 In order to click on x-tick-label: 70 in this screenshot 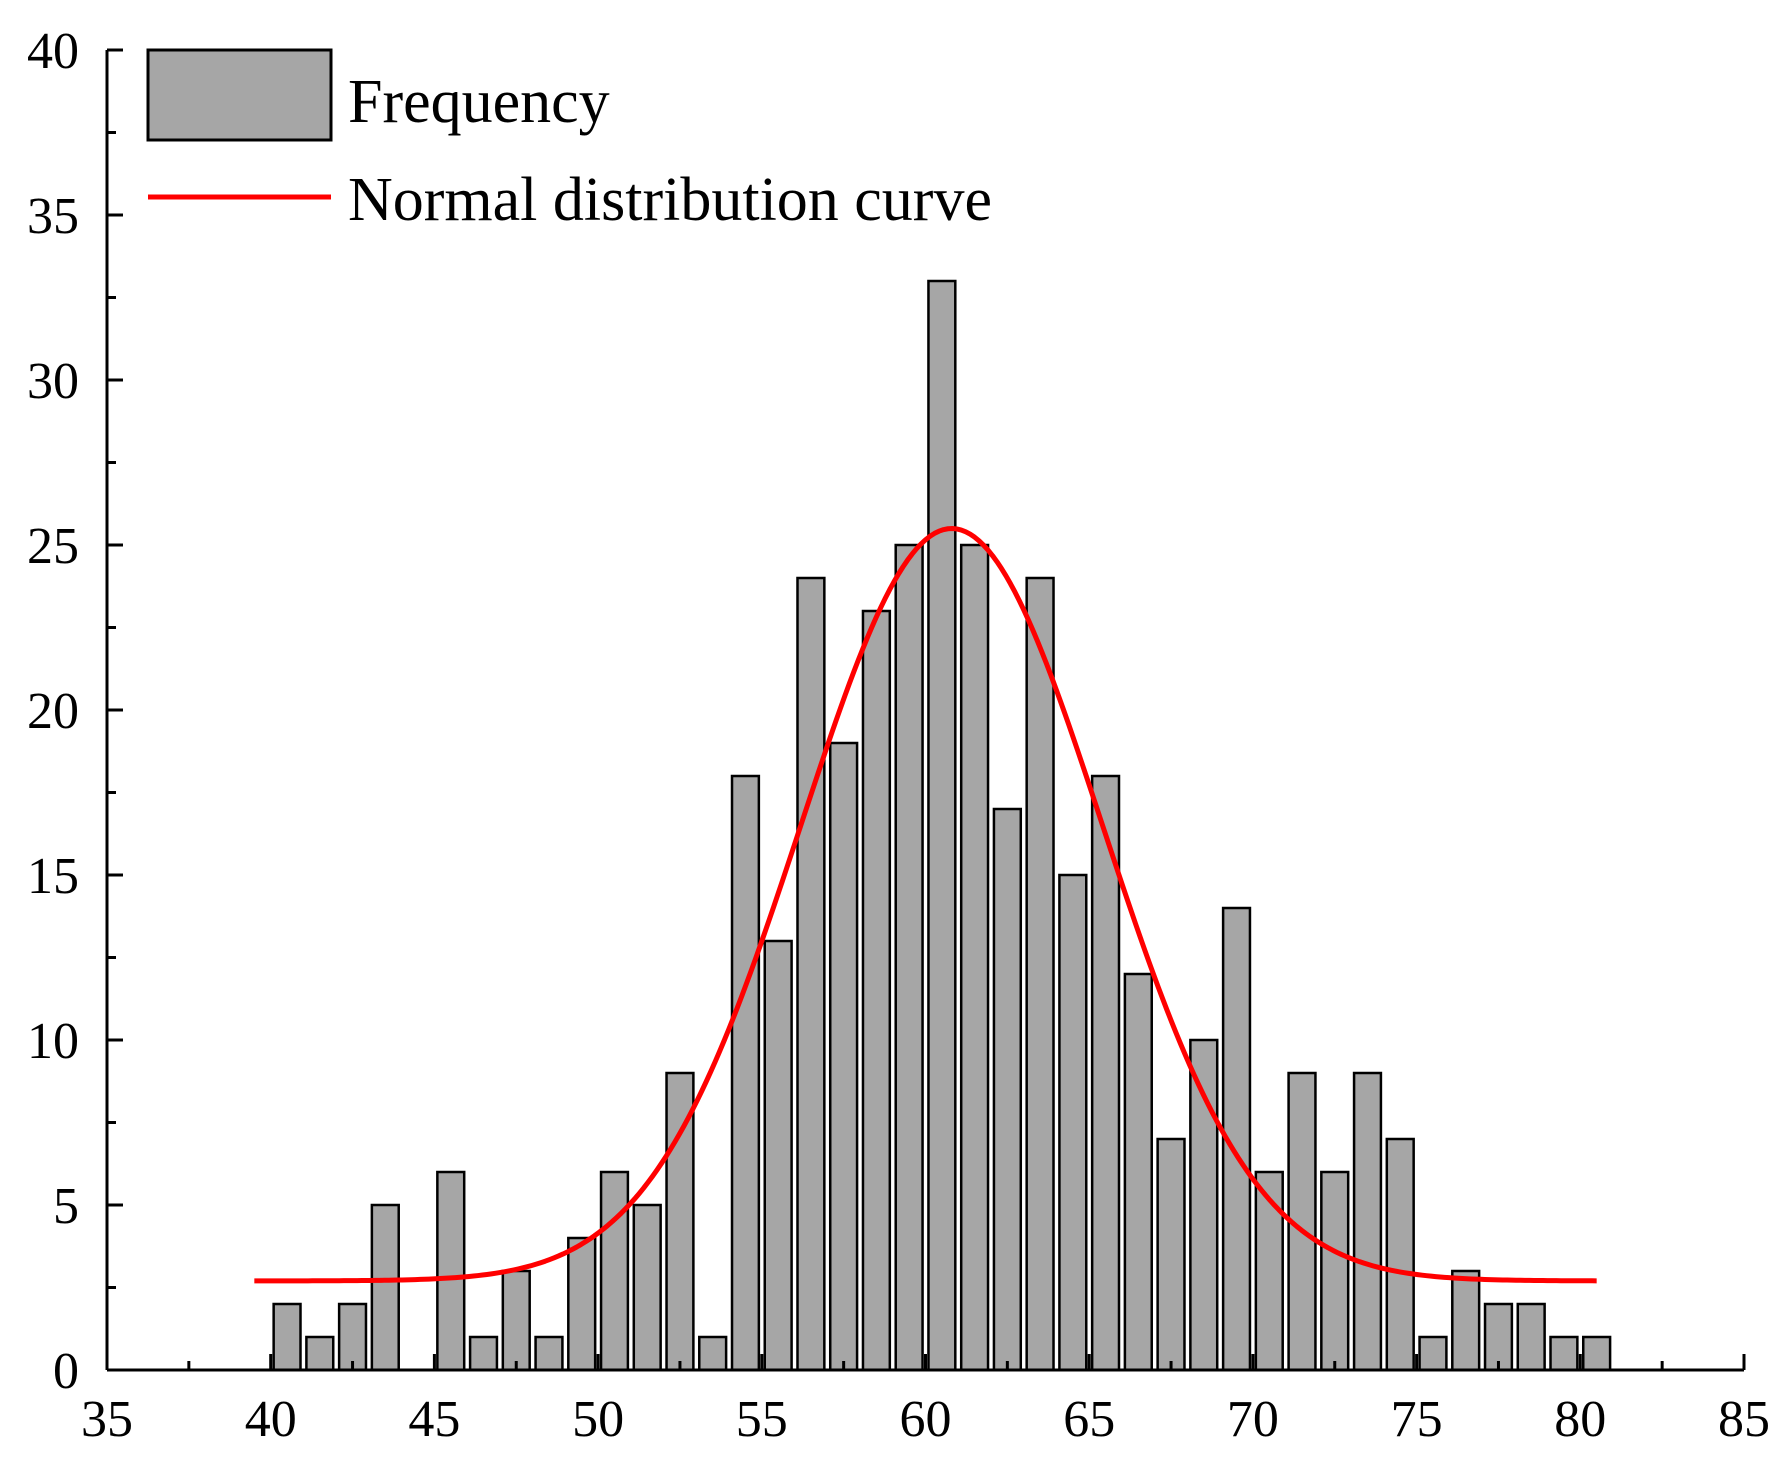, I will do `click(1253, 1419)`.